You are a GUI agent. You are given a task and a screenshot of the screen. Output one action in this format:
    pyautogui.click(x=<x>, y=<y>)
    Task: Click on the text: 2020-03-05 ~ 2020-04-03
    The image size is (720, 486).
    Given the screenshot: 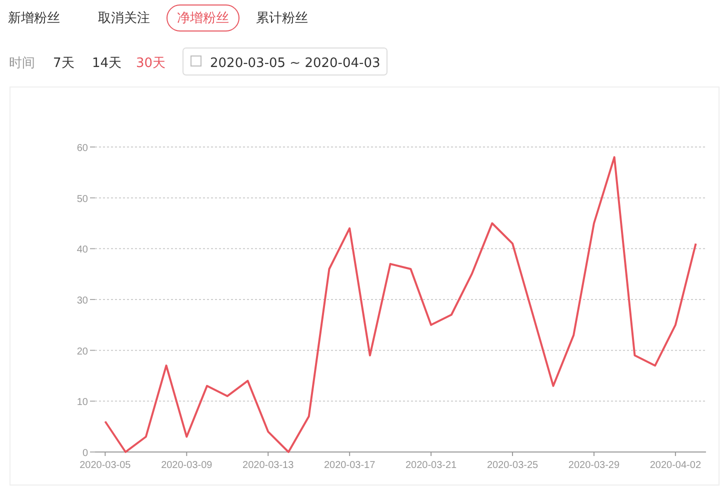 What is the action you would take?
    pyautogui.click(x=295, y=63)
    